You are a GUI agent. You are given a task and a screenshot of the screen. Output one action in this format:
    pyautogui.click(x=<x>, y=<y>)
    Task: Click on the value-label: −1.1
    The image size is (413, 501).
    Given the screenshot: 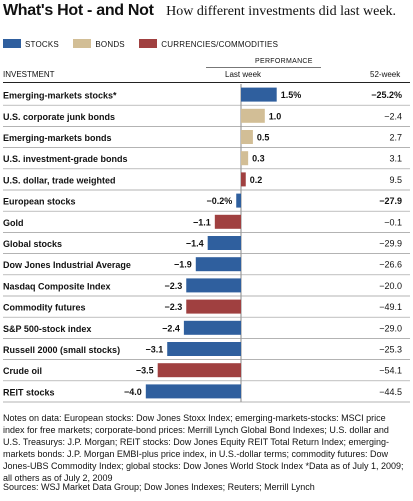 What is the action you would take?
    pyautogui.click(x=202, y=222)
    